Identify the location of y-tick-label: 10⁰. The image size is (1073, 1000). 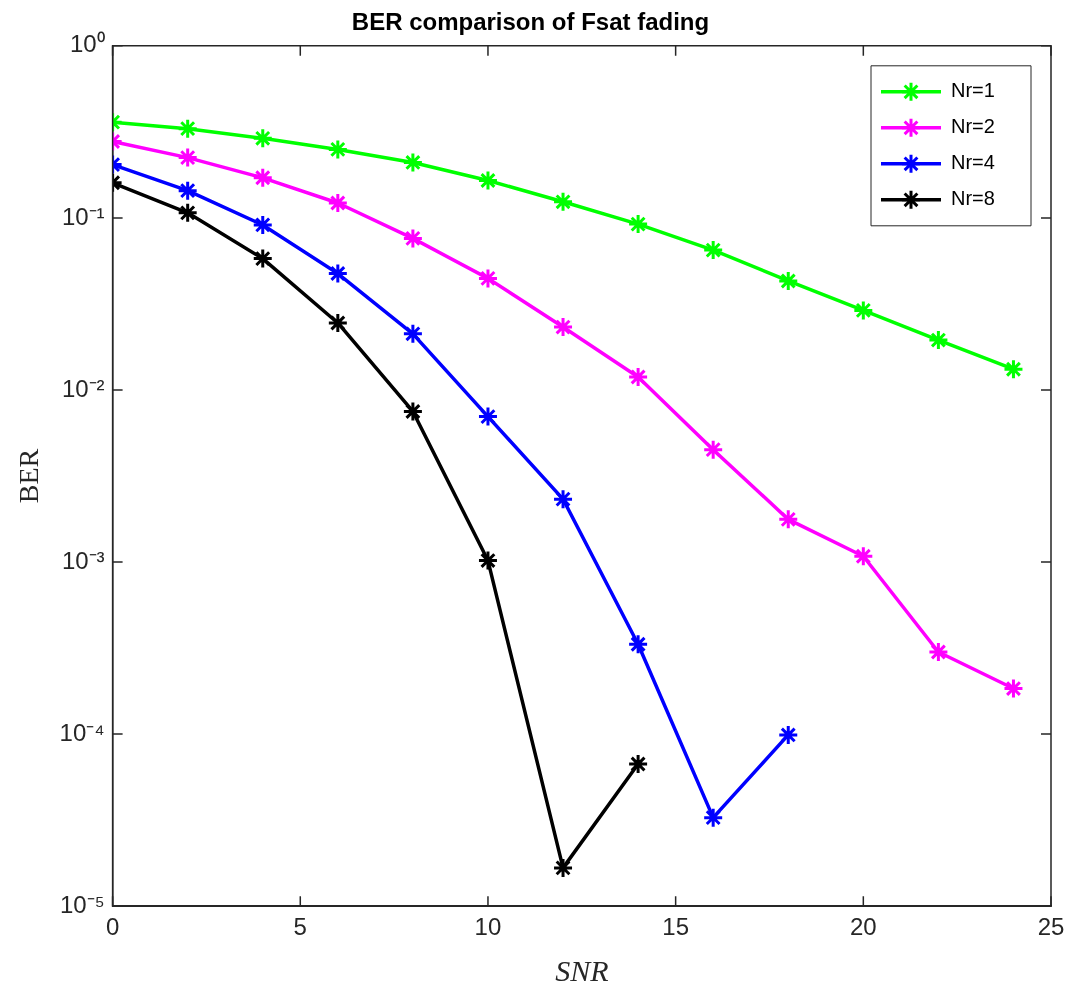
(87, 44).